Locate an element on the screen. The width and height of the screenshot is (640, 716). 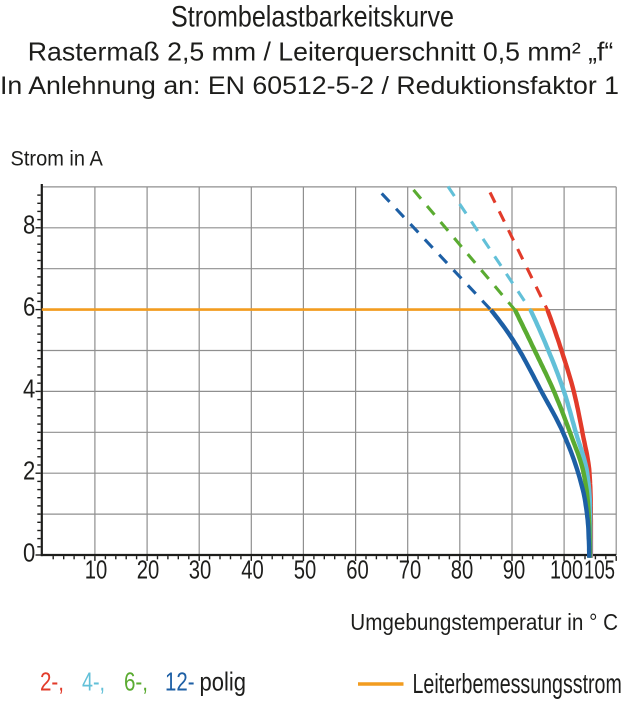
svg-text: 8 is located at coordinates (29, 225).